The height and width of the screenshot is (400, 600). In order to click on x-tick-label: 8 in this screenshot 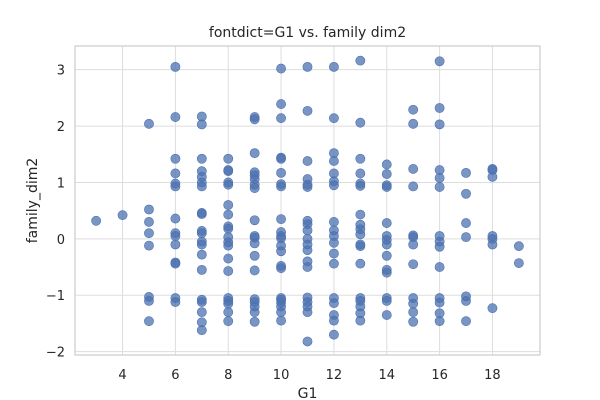, I will do `click(228, 375)`.